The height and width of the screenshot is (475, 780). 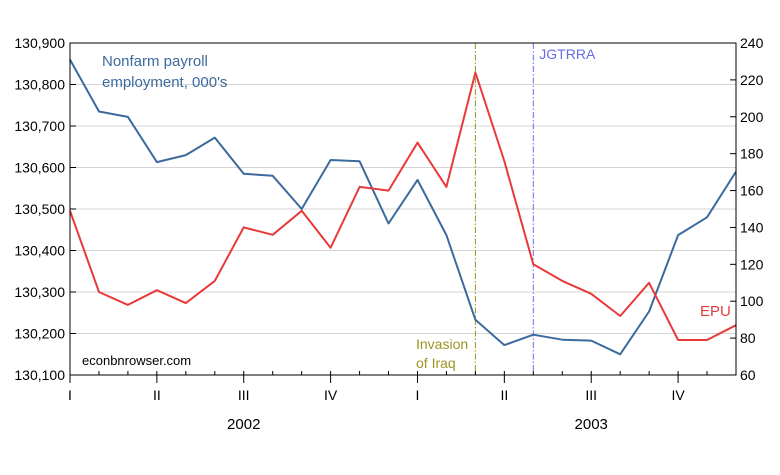 I want to click on series-label-epu: EPU, so click(x=715, y=311).